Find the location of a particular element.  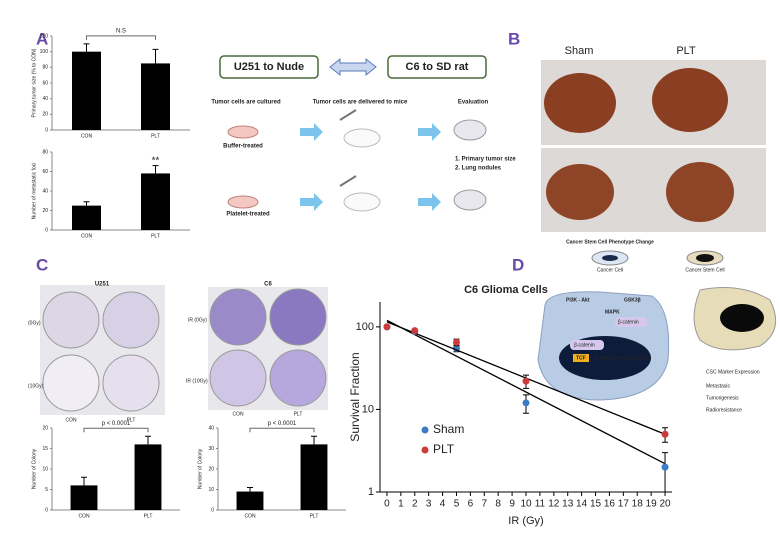

x-tick-label: 1 is located at coordinates (401, 504).